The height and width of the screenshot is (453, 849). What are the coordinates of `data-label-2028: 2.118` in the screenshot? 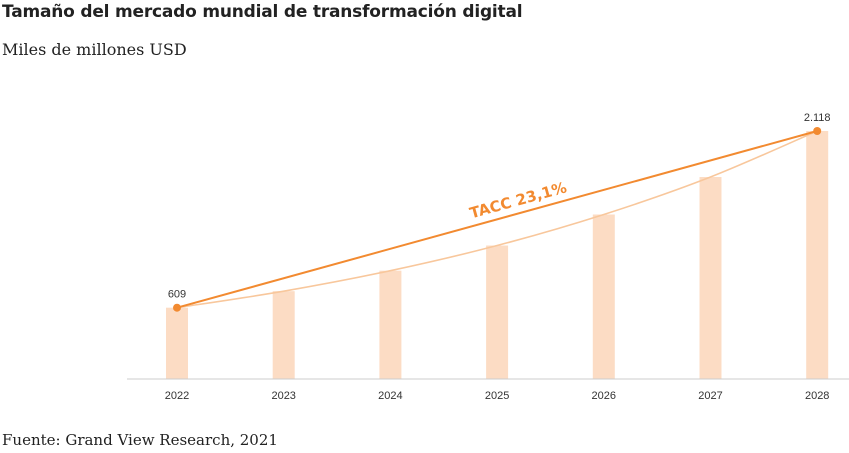 It's located at (817, 118).